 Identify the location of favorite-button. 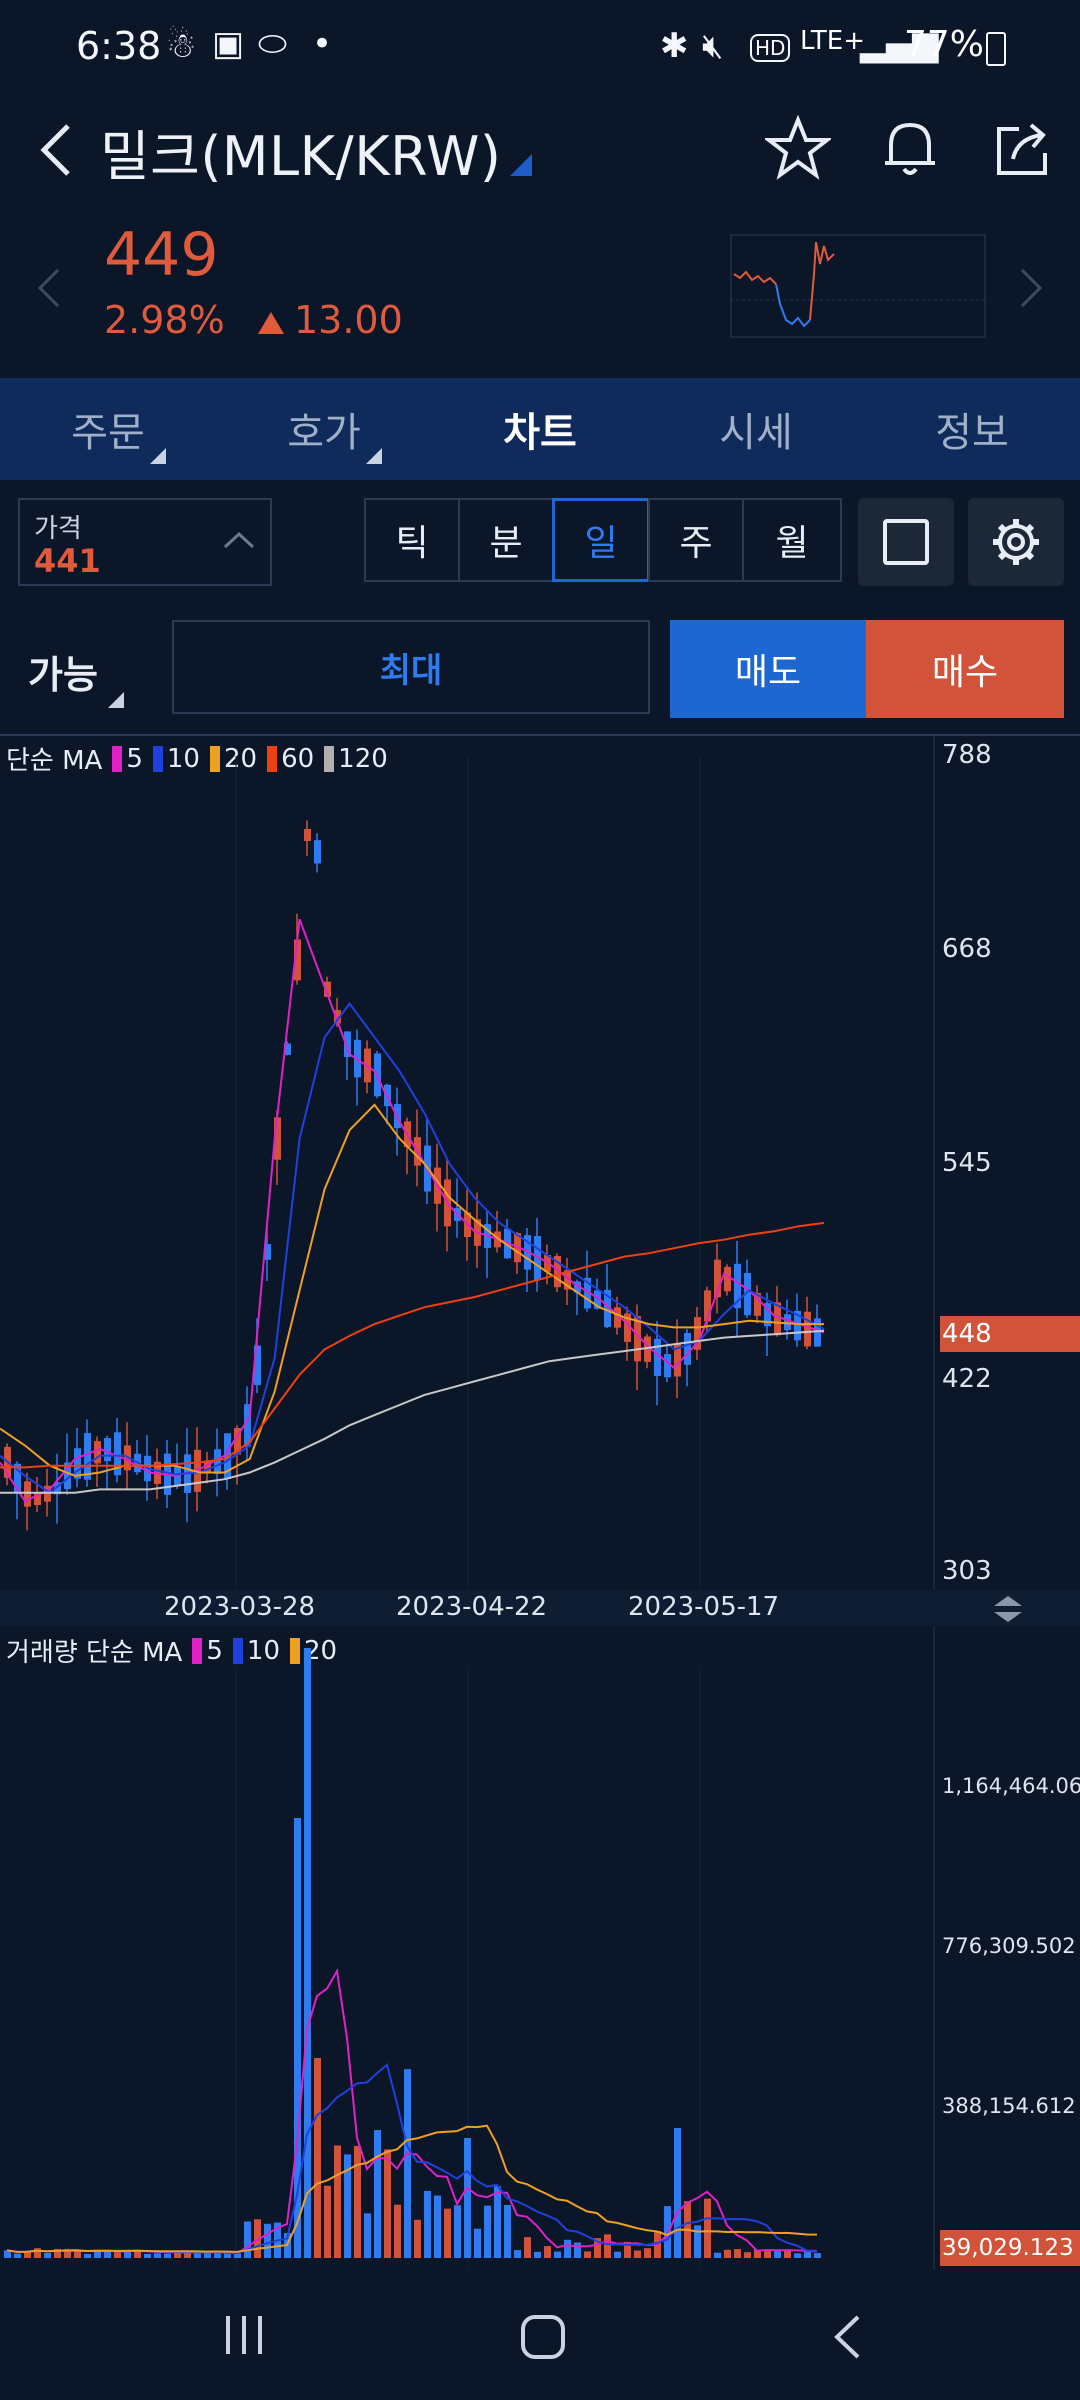
(798, 148).